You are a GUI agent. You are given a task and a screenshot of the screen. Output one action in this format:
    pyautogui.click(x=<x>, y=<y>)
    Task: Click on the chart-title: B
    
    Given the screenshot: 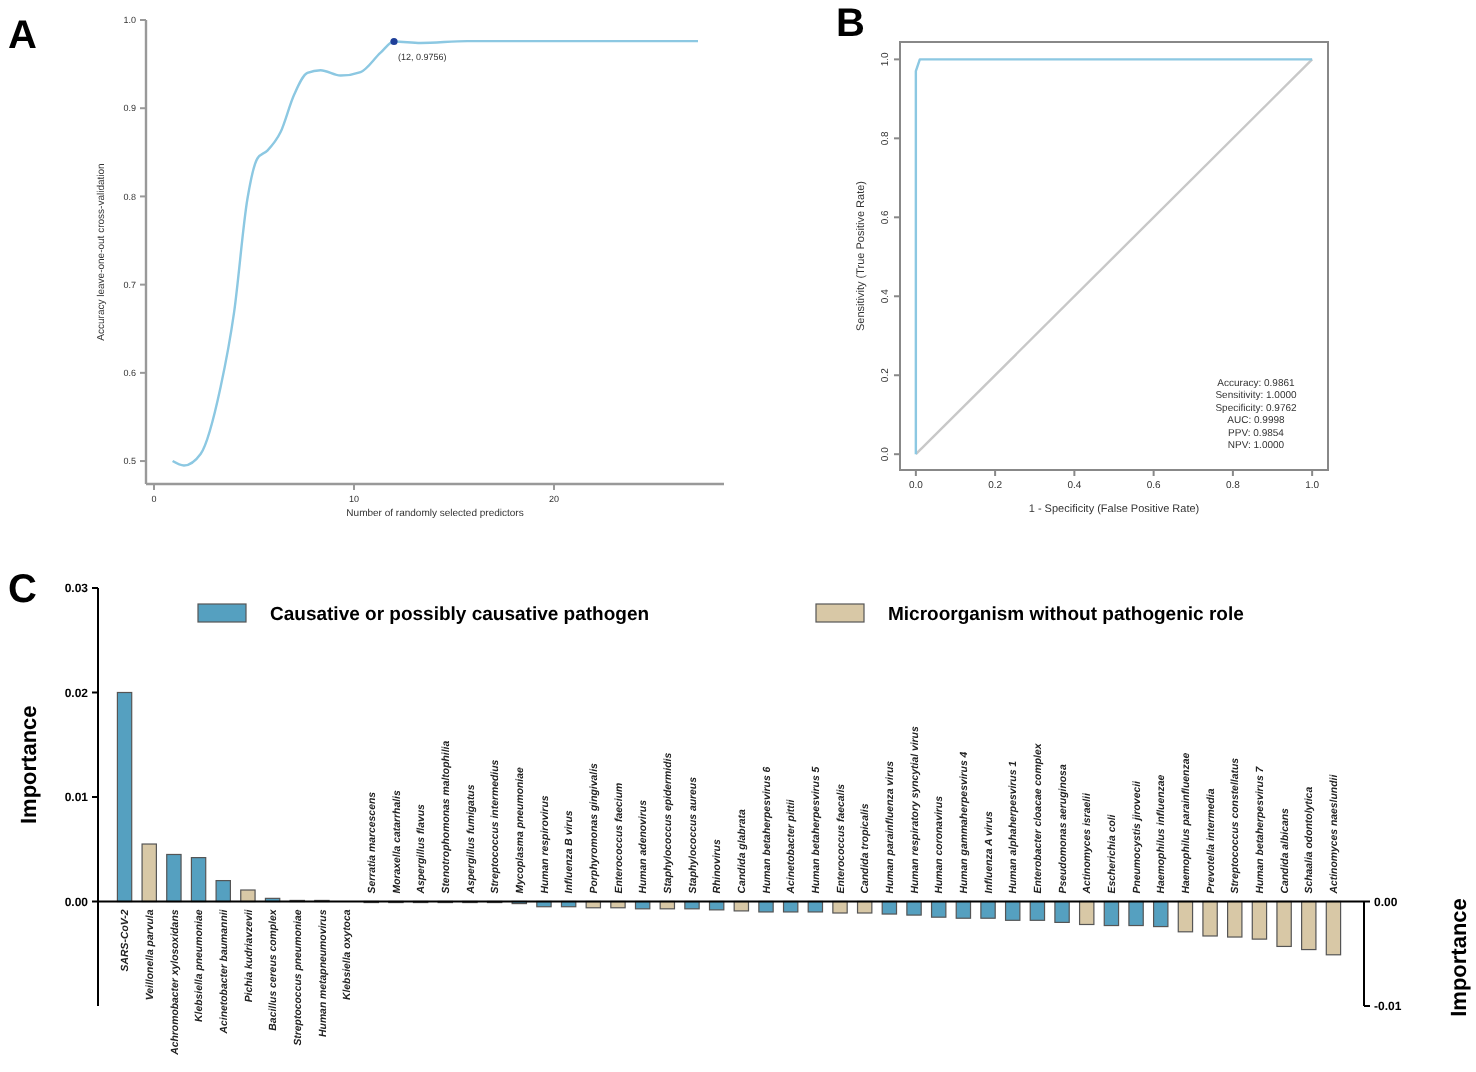 What is the action you would take?
    pyautogui.click(x=850, y=24)
    